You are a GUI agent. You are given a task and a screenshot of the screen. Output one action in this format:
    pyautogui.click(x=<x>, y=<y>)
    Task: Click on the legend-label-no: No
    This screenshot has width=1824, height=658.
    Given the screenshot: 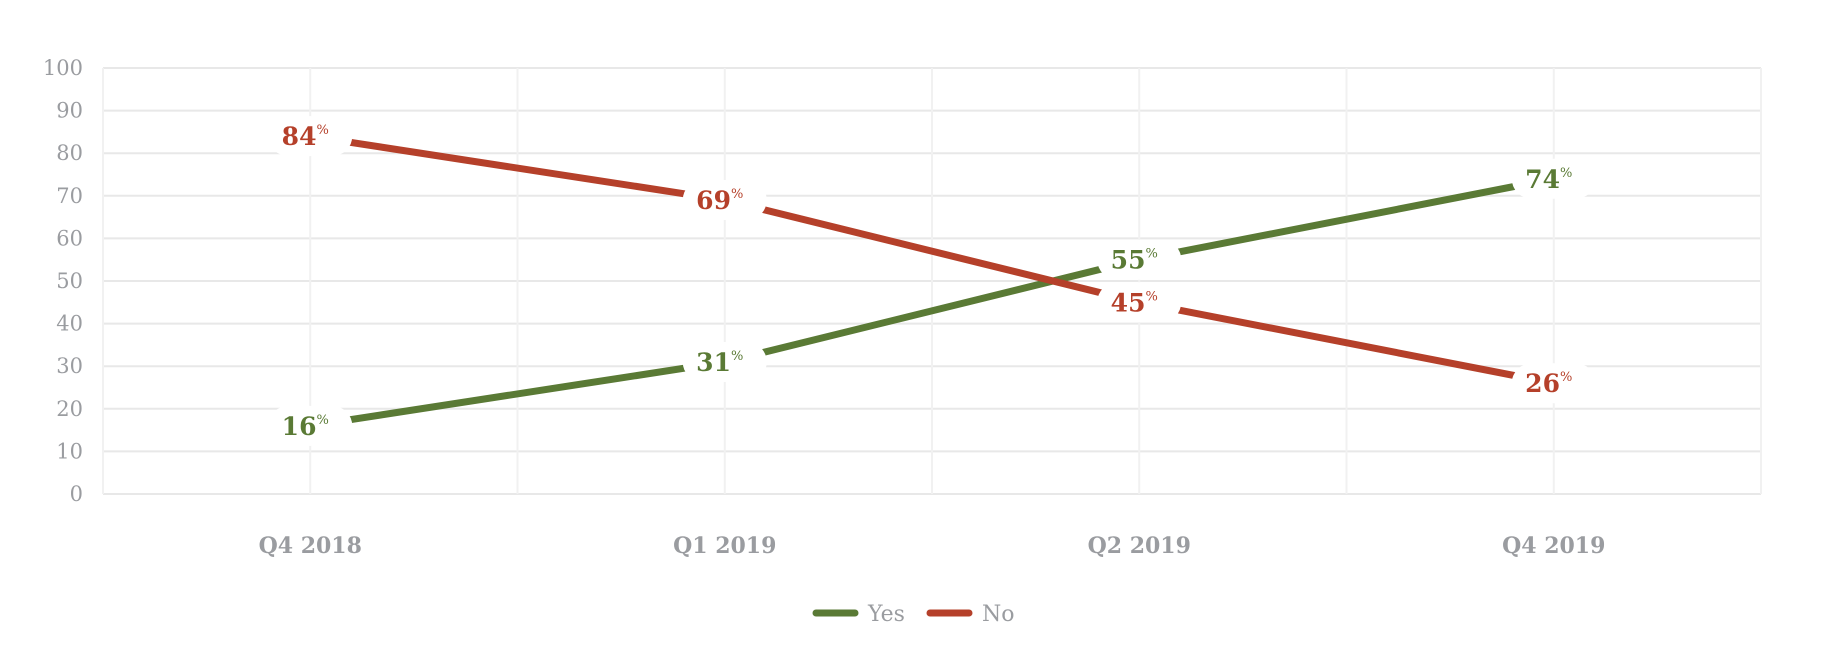 What is the action you would take?
    pyautogui.click(x=998, y=614)
    